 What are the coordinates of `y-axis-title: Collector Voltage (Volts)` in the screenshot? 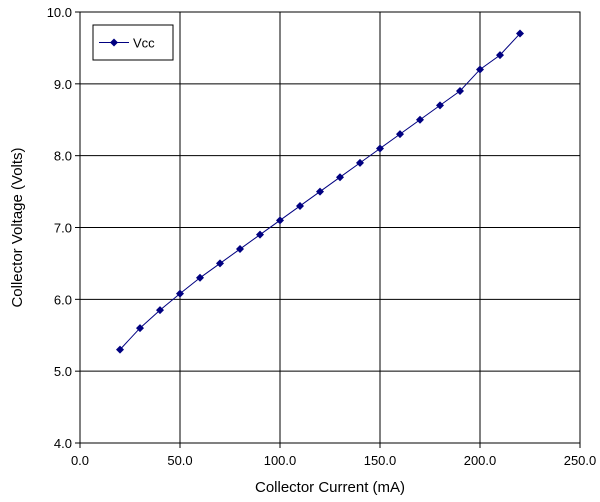 It's located at (17, 227).